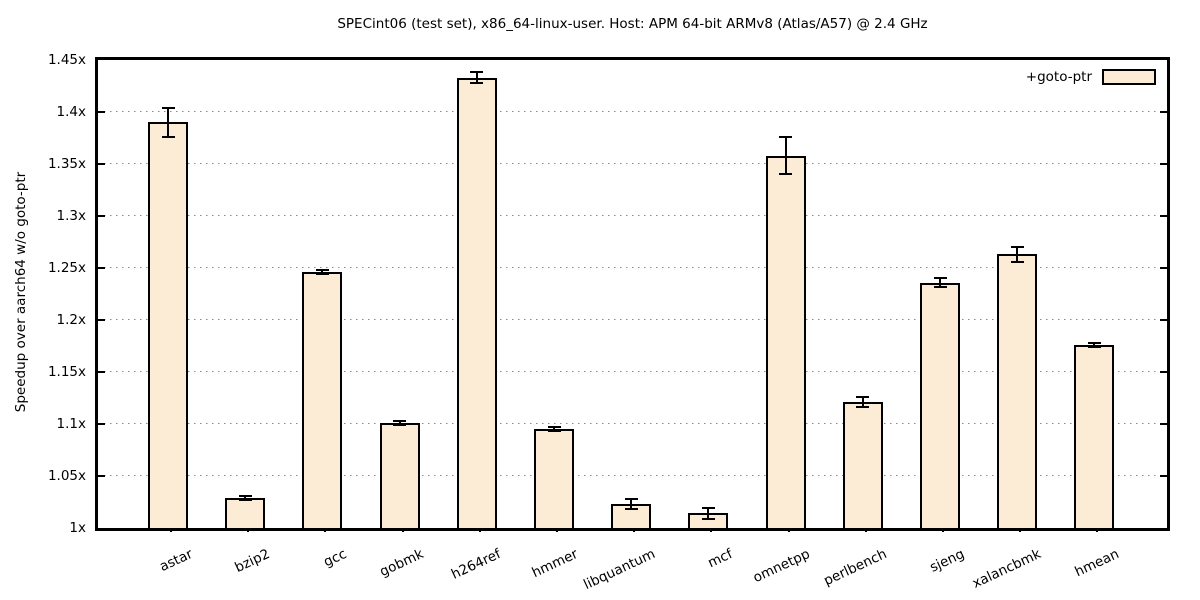 This screenshot has width=1200, height=600. What do you see at coordinates (399, 423) in the screenshot?
I see `error-bar-gobmk` at bounding box center [399, 423].